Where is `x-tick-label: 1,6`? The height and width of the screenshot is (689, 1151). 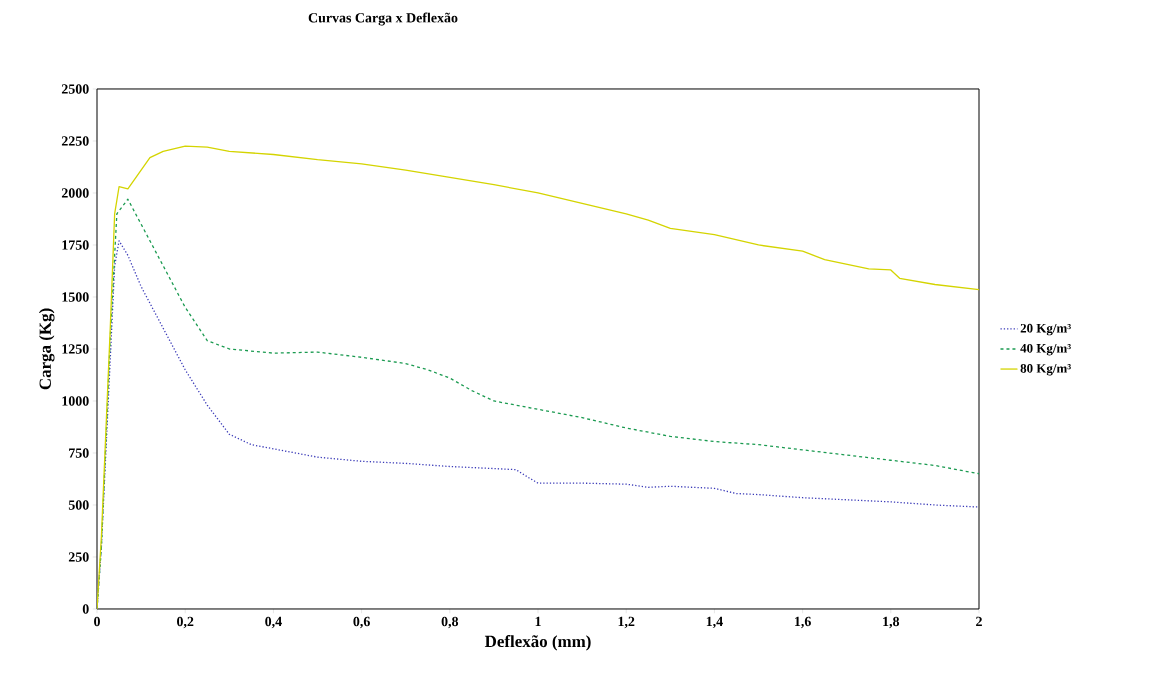
x-tick-label: 1,6 is located at coordinates (803, 622).